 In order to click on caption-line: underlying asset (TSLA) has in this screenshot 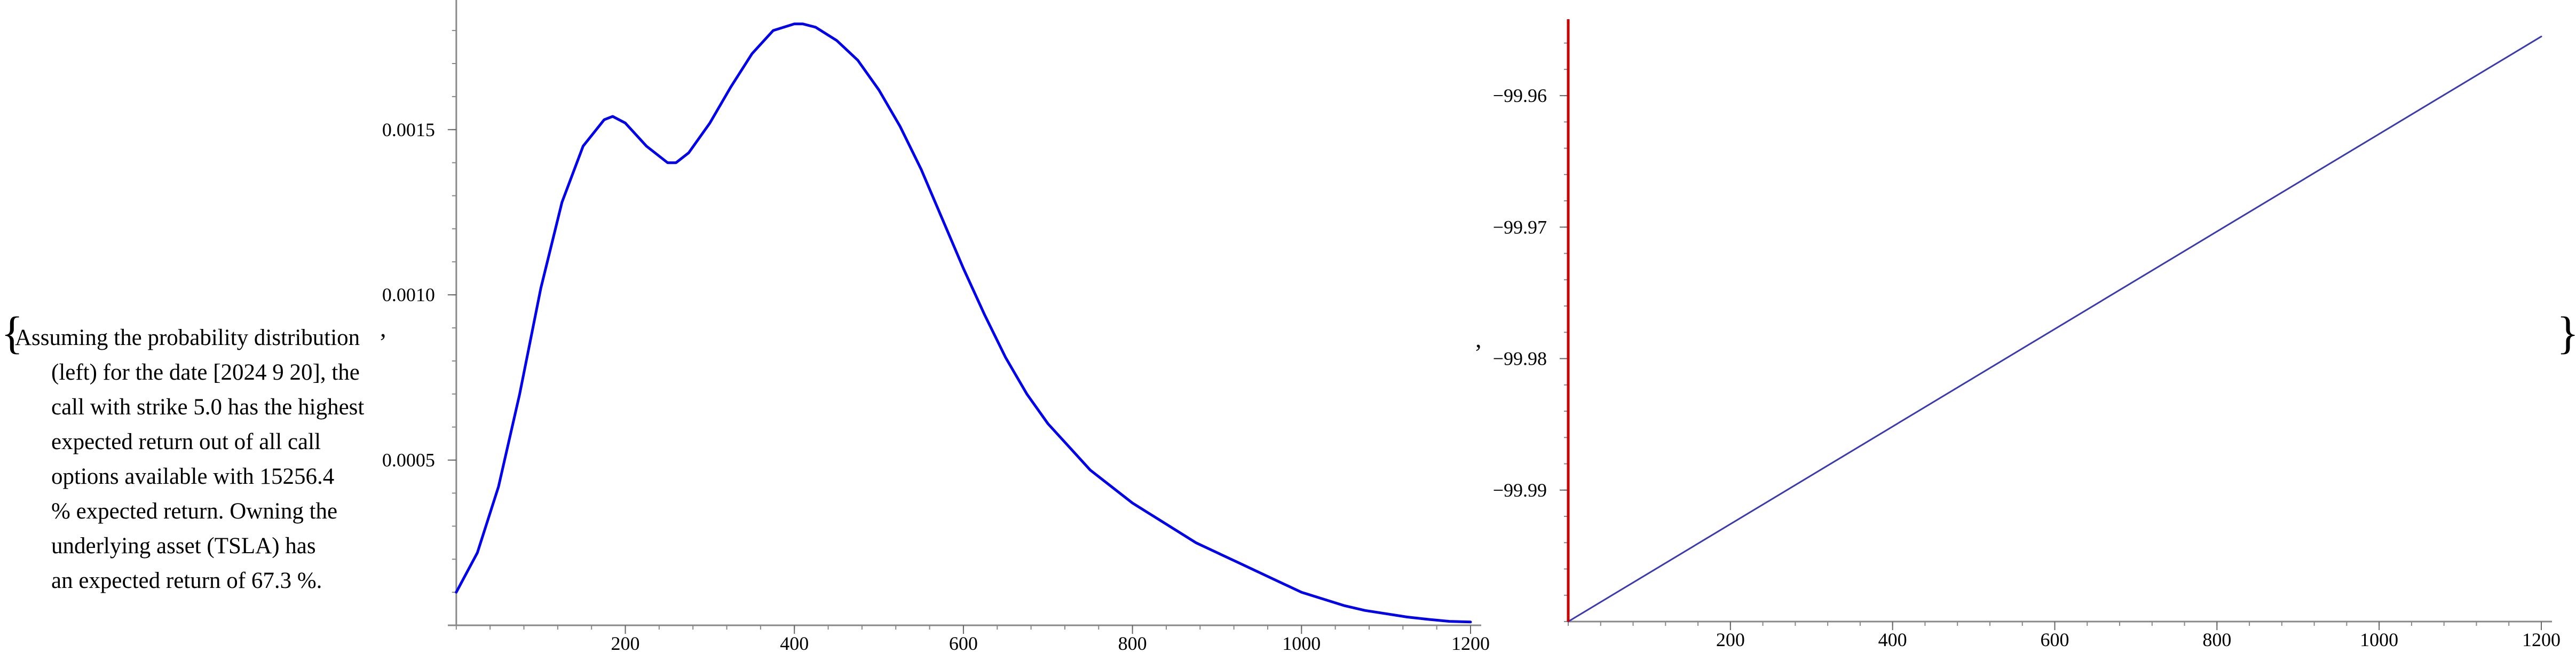, I will do `click(183, 546)`.